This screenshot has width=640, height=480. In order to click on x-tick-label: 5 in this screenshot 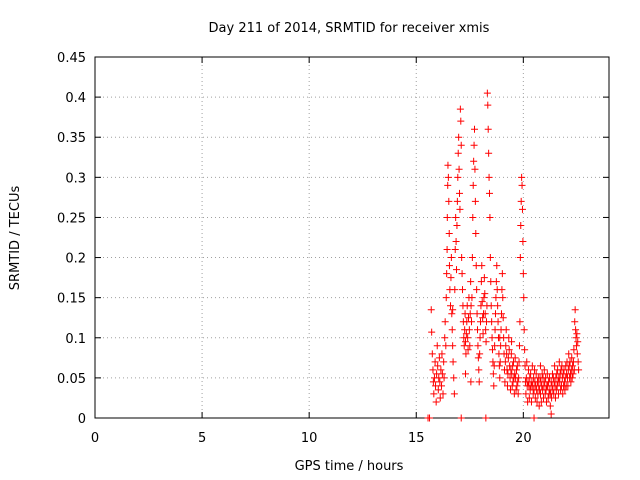, I will do `click(202, 438)`.